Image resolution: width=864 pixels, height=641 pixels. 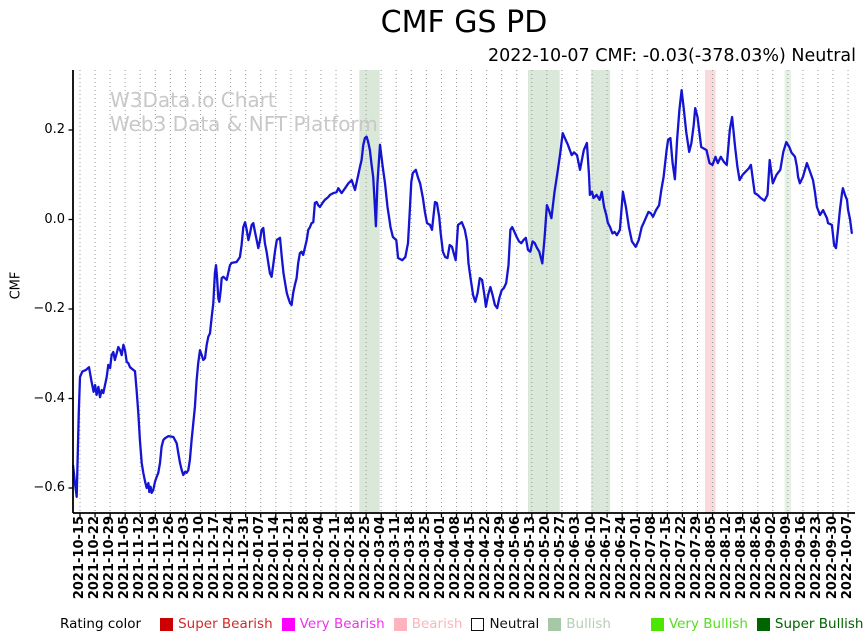 What do you see at coordinates (244, 124) in the screenshot?
I see `watermark-line2: Web3 Data & NFT Platform` at bounding box center [244, 124].